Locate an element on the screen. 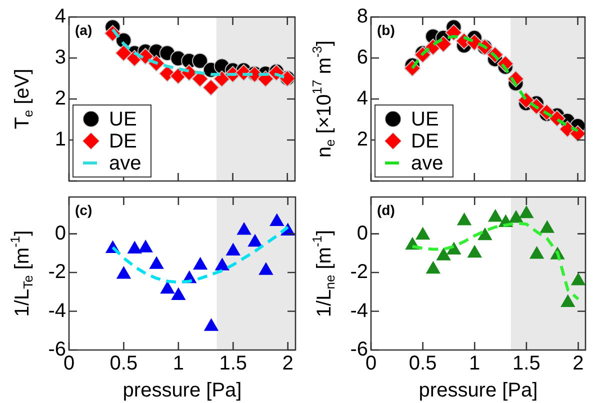 The height and width of the screenshot is (403, 594). y-tick-label: 8 is located at coordinates (362, 17).